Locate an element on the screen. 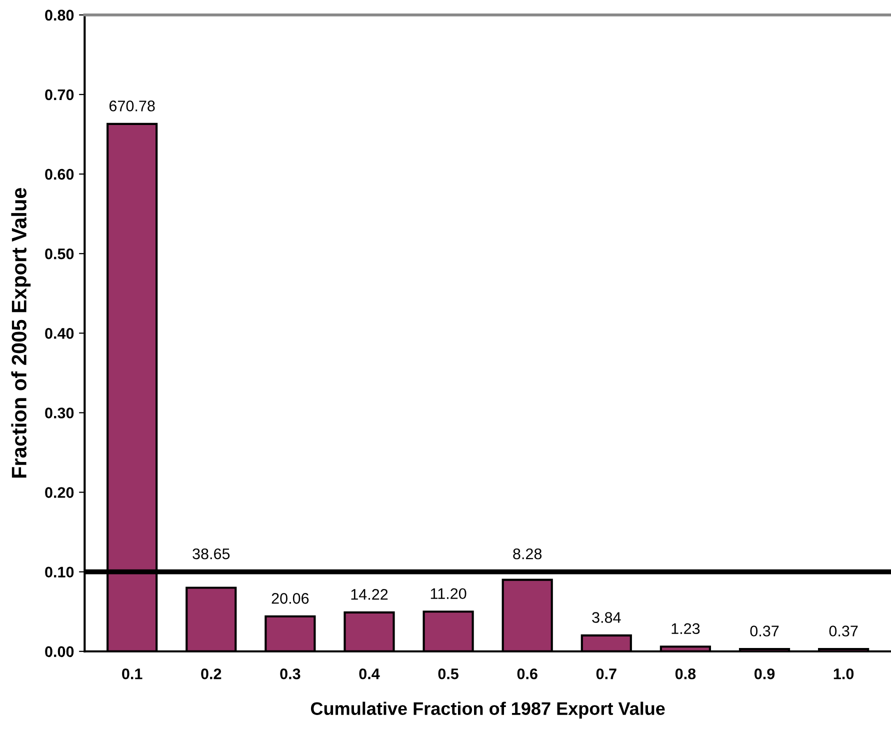  annotation: 11.20 is located at coordinates (448, 594).